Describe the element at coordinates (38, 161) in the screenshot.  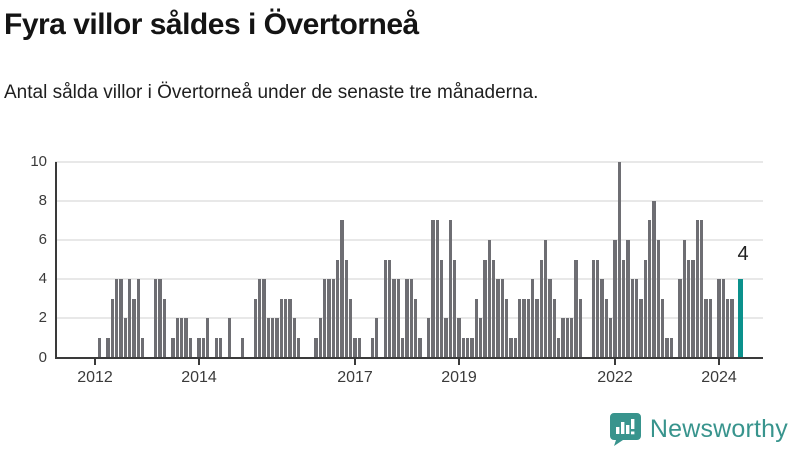
I see `y-axis-tick-label: 10` at that location.